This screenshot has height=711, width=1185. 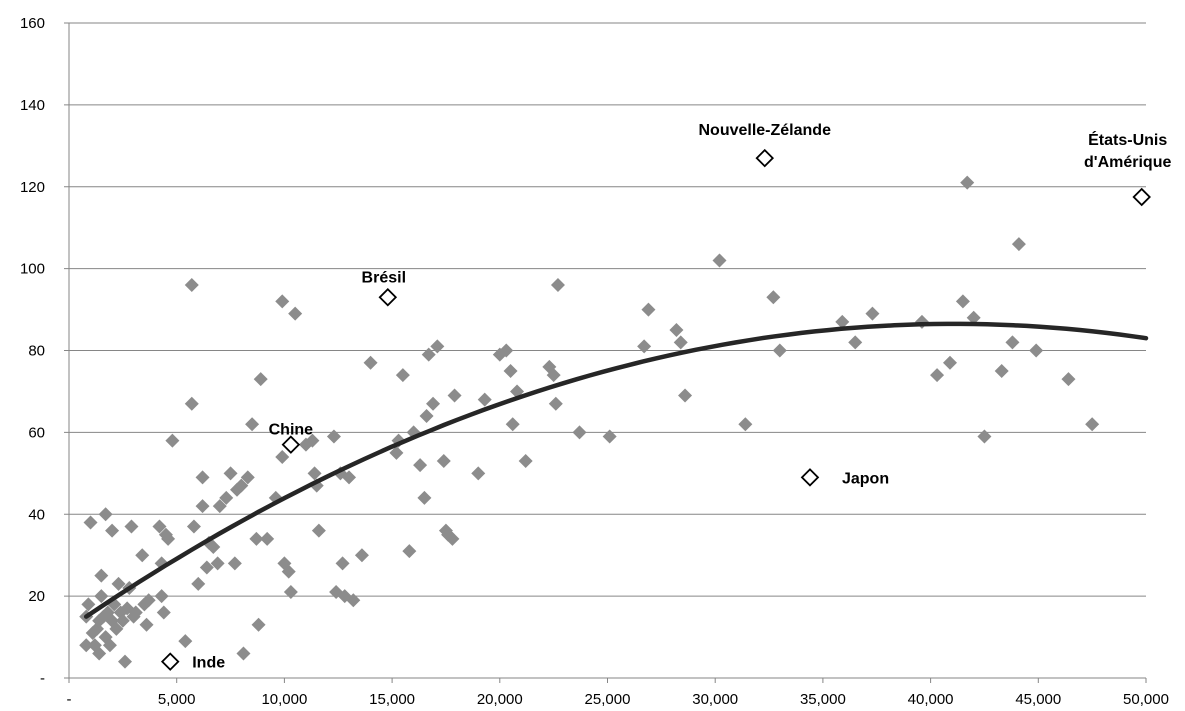 What do you see at coordinates (500, 699) in the screenshot?
I see `x-tick-label: 20,000` at bounding box center [500, 699].